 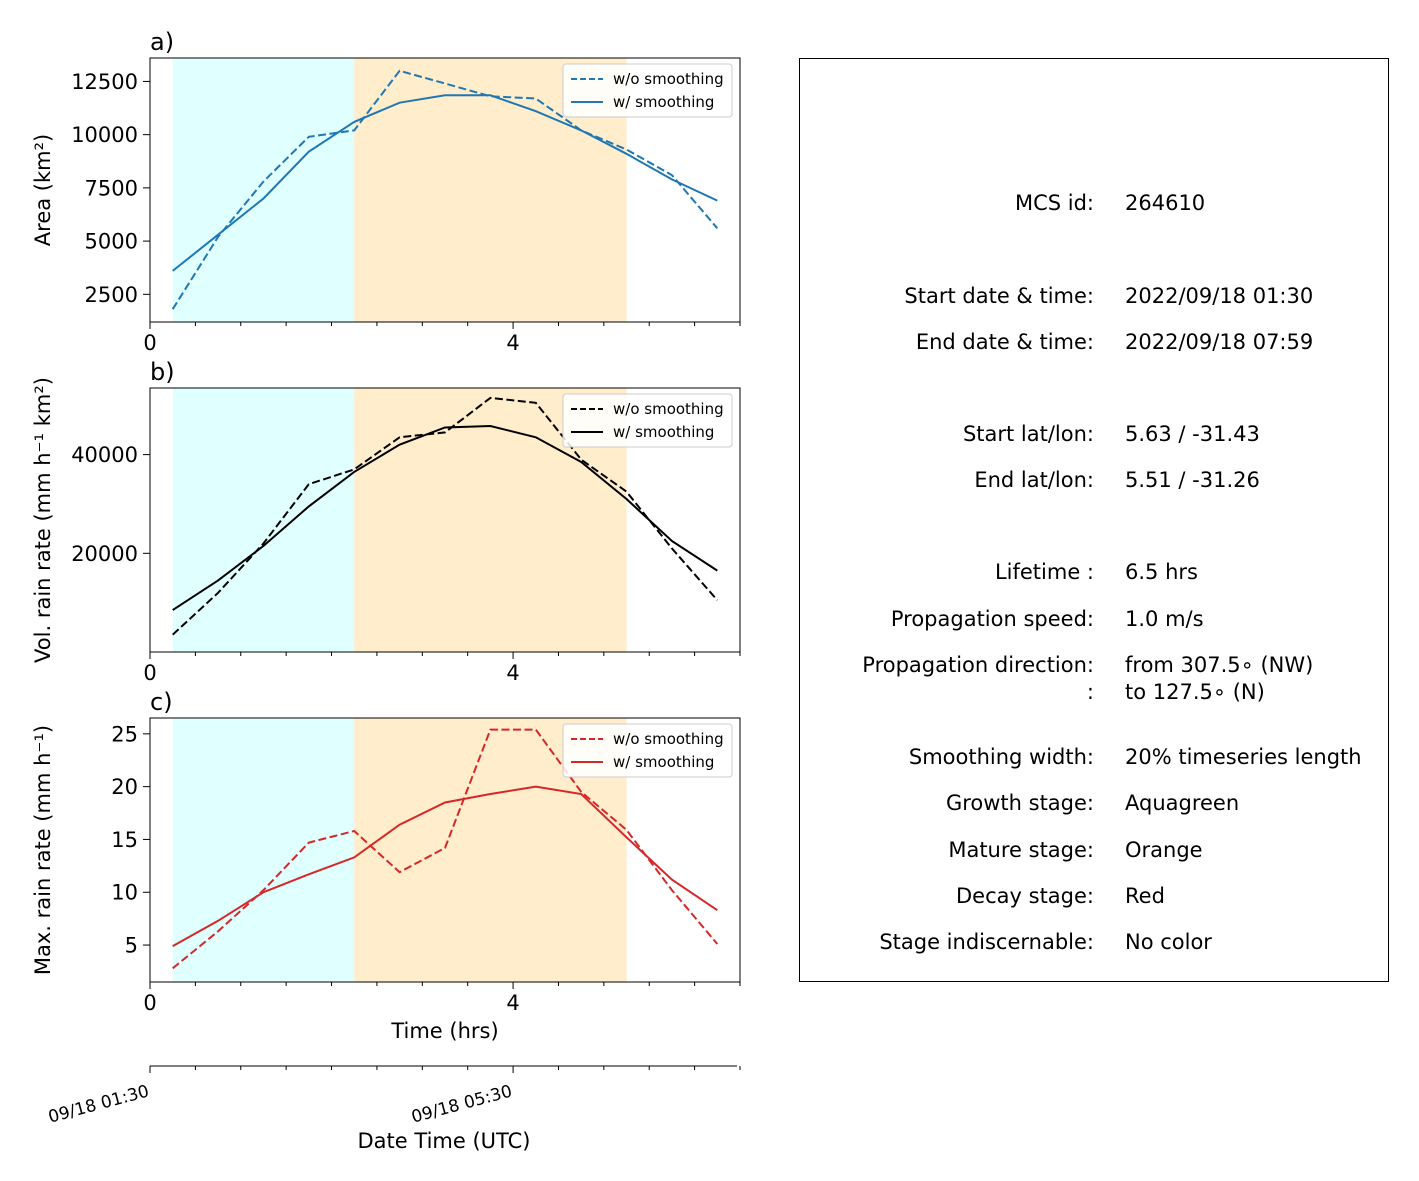 I want to click on y-tick-label: 15, so click(x=124, y=840).